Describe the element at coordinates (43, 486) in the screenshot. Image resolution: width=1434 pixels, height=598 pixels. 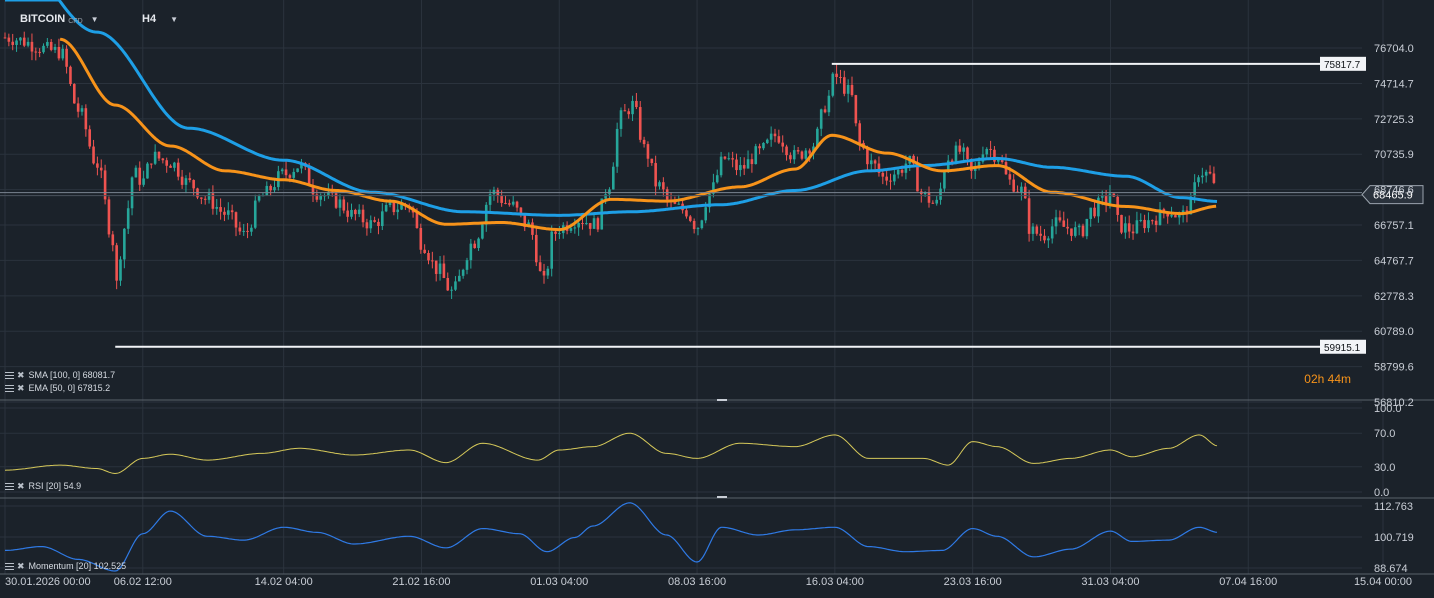
I see `indicator-rsi: ✖ RSI [20] 54.9` at that location.